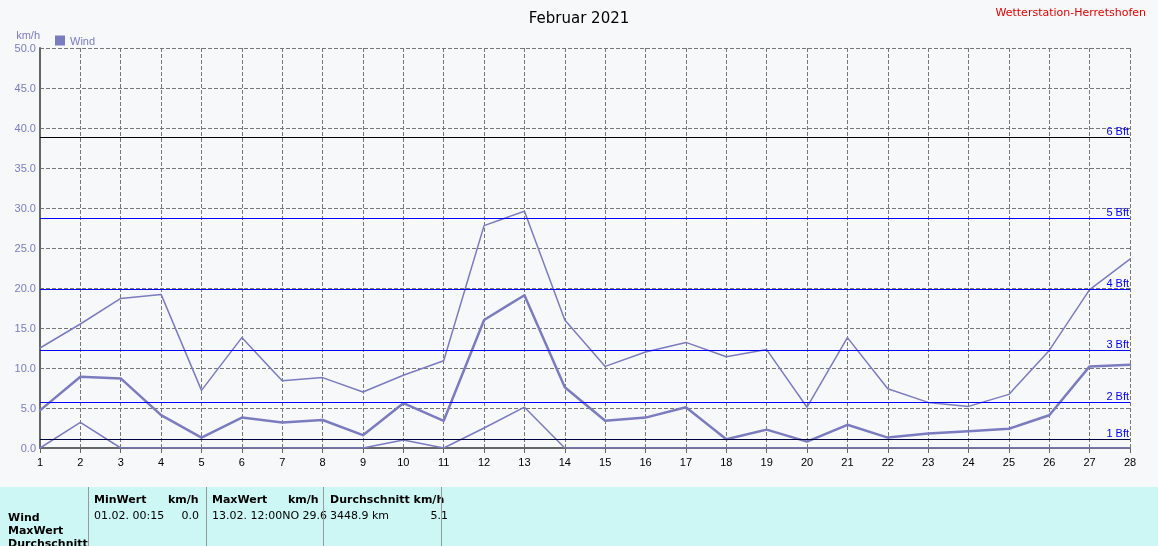 The height and width of the screenshot is (546, 1158). I want to click on x-tick-label: 28, so click(1130, 461).